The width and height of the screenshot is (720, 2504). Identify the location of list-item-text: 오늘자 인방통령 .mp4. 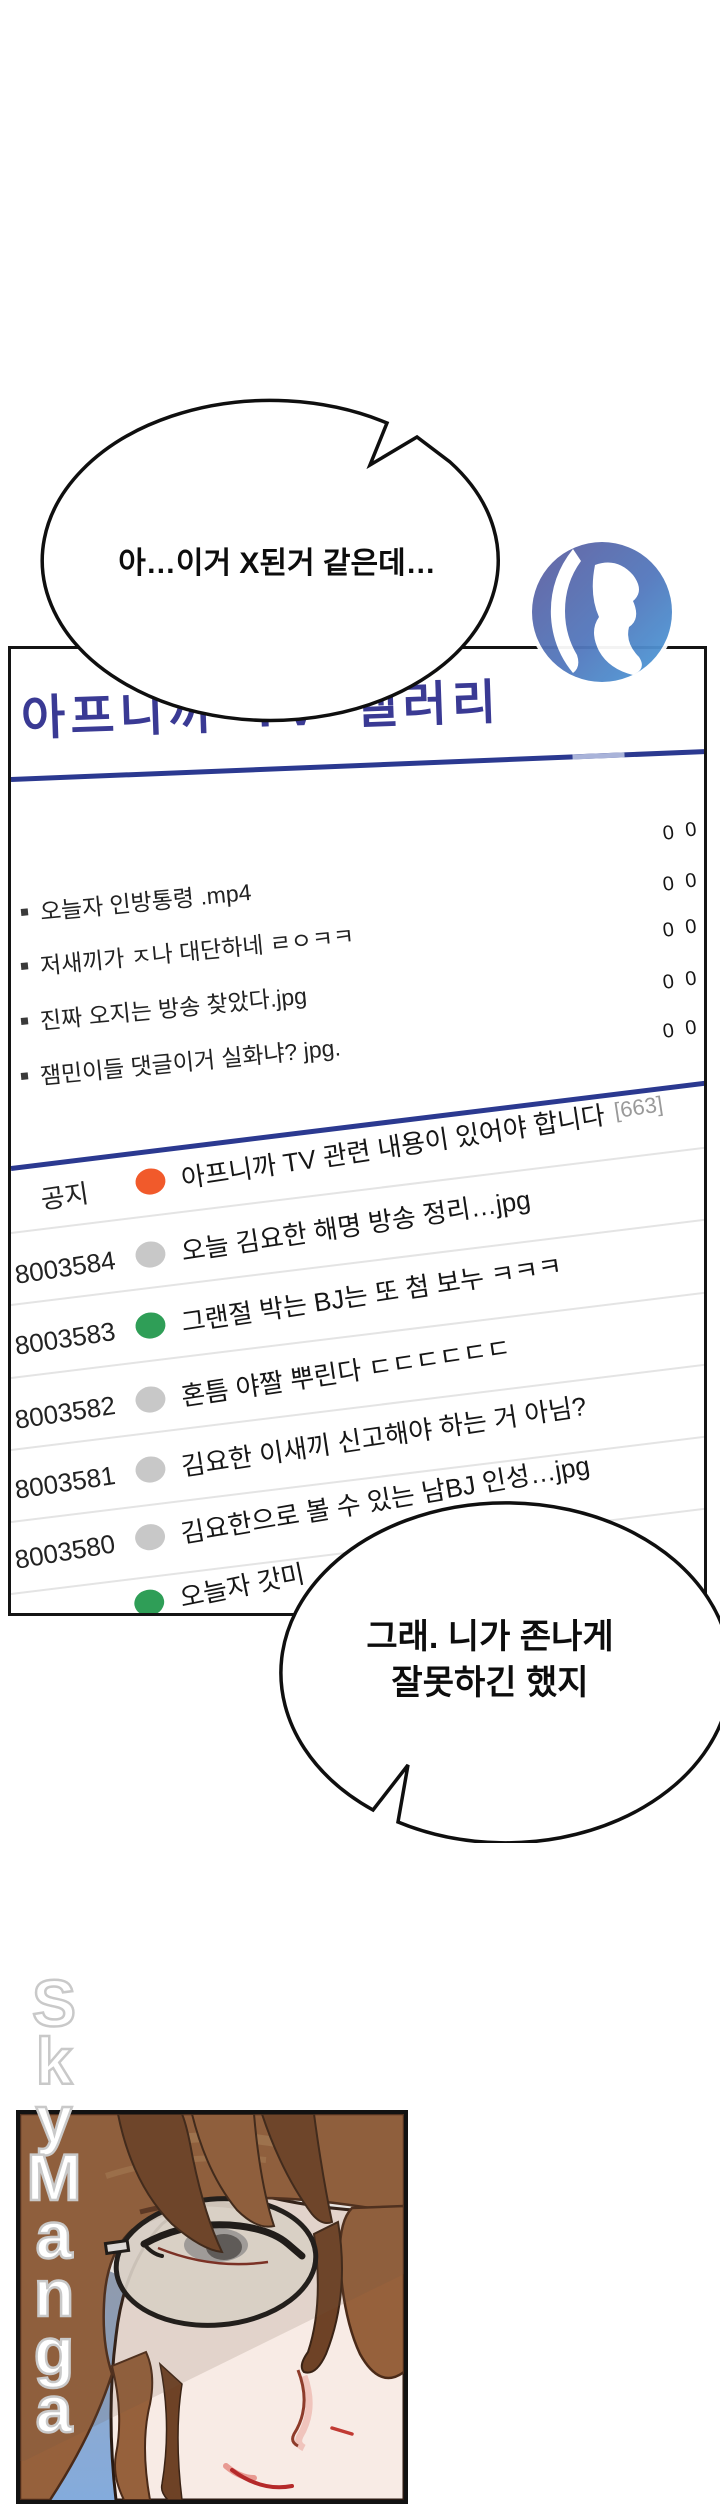
(145, 902).